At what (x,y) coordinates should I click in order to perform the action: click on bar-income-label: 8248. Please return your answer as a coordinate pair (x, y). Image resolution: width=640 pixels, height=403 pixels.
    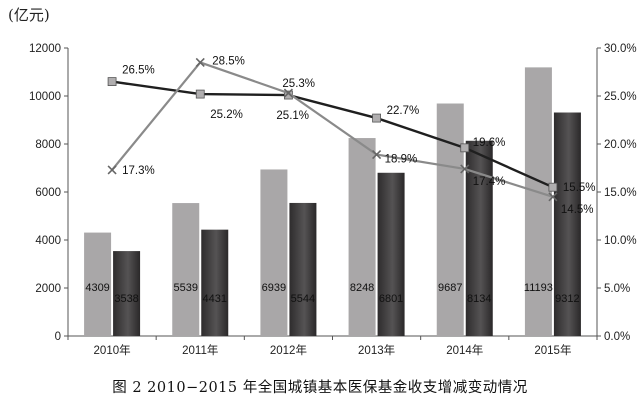
    Looking at the image, I should click on (362, 288).